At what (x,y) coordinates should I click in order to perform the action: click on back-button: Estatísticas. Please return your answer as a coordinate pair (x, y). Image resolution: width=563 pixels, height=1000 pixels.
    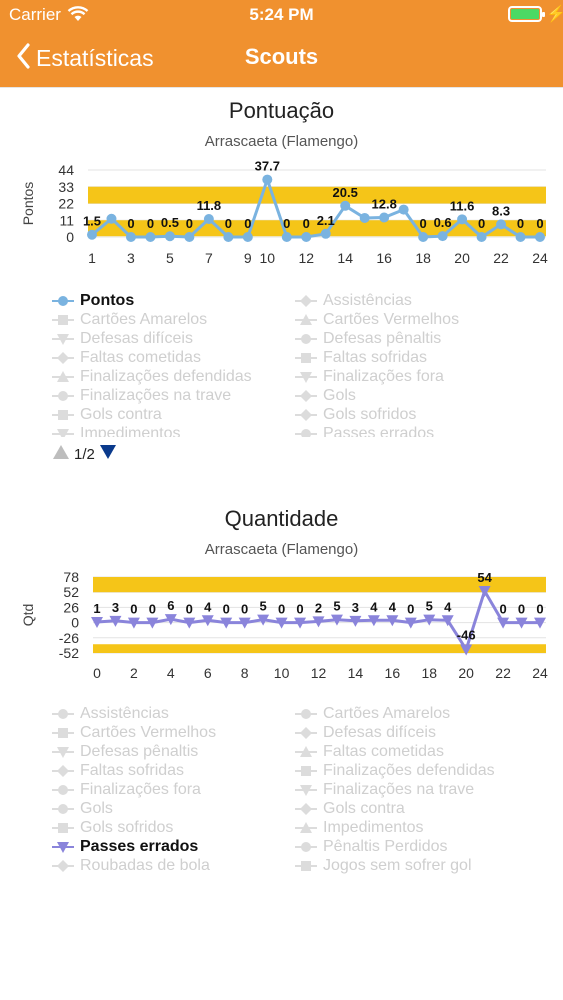
    Looking at the image, I should click on (85, 58).